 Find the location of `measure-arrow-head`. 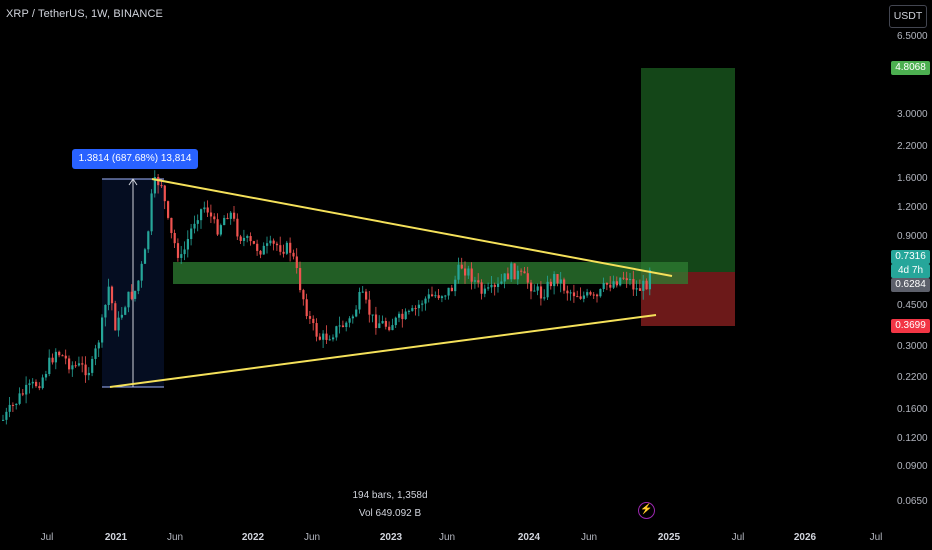

measure-arrow-head is located at coordinates (133, 182).